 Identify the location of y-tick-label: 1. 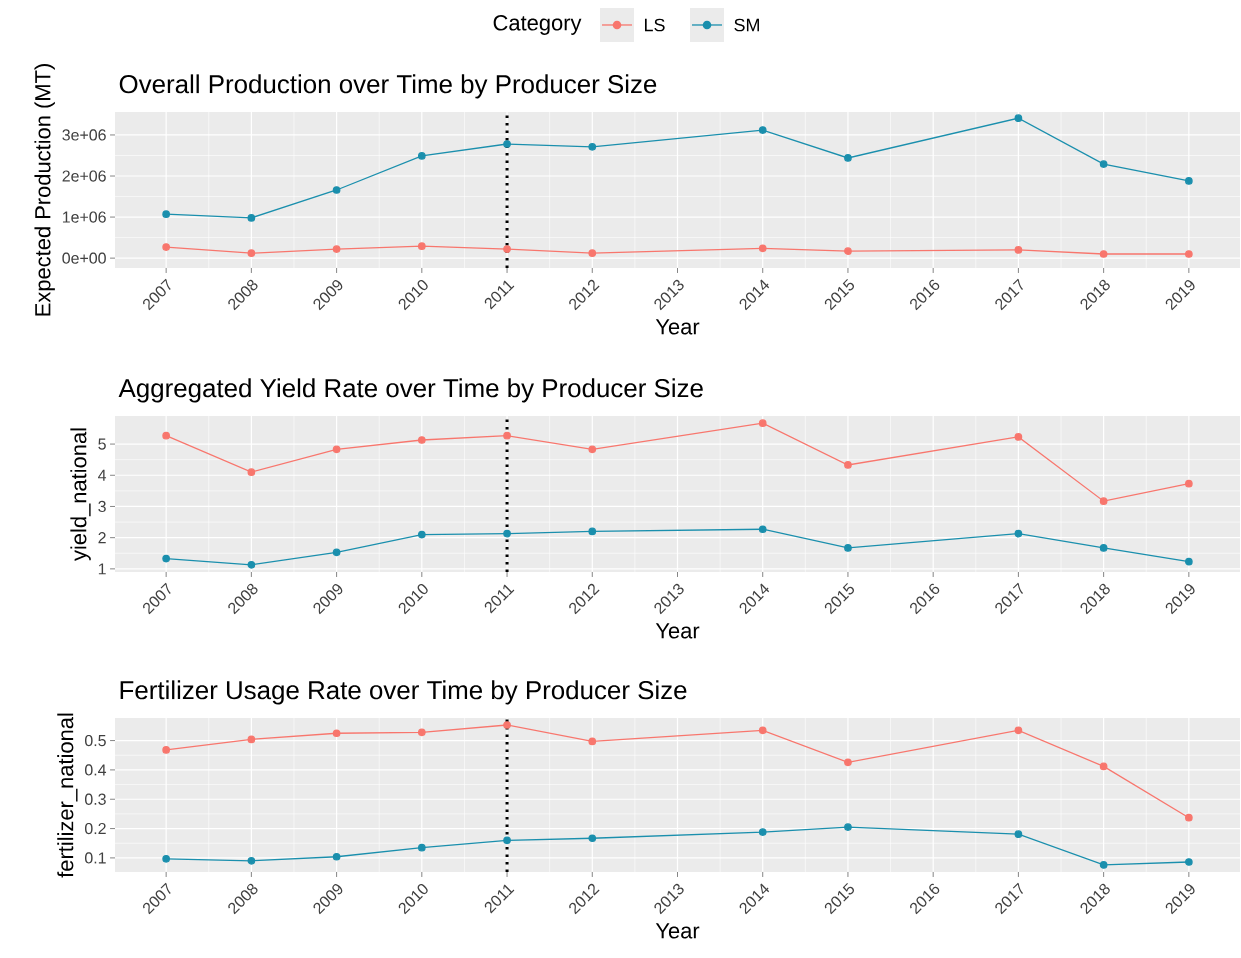
(102, 569).